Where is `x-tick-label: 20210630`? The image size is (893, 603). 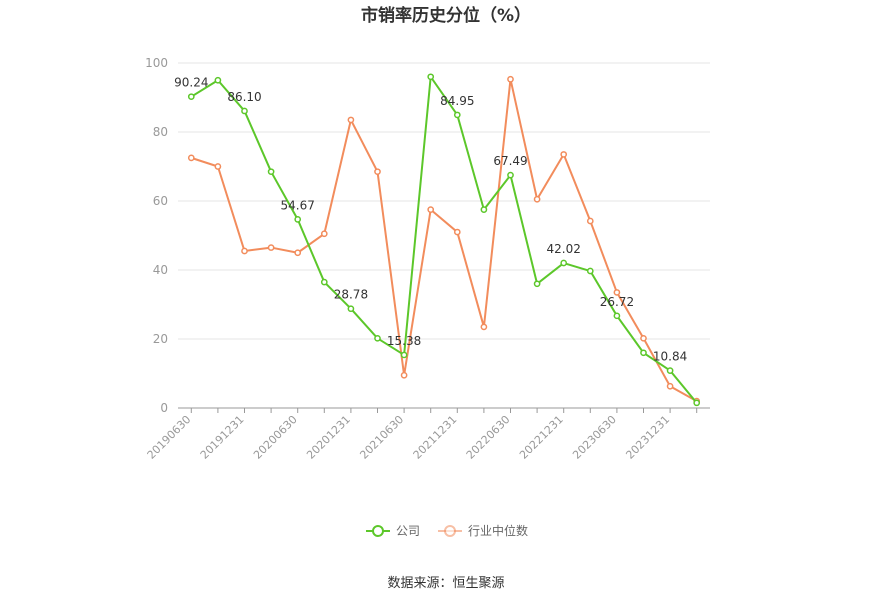 x-tick-label: 20210630 is located at coordinates (381, 437).